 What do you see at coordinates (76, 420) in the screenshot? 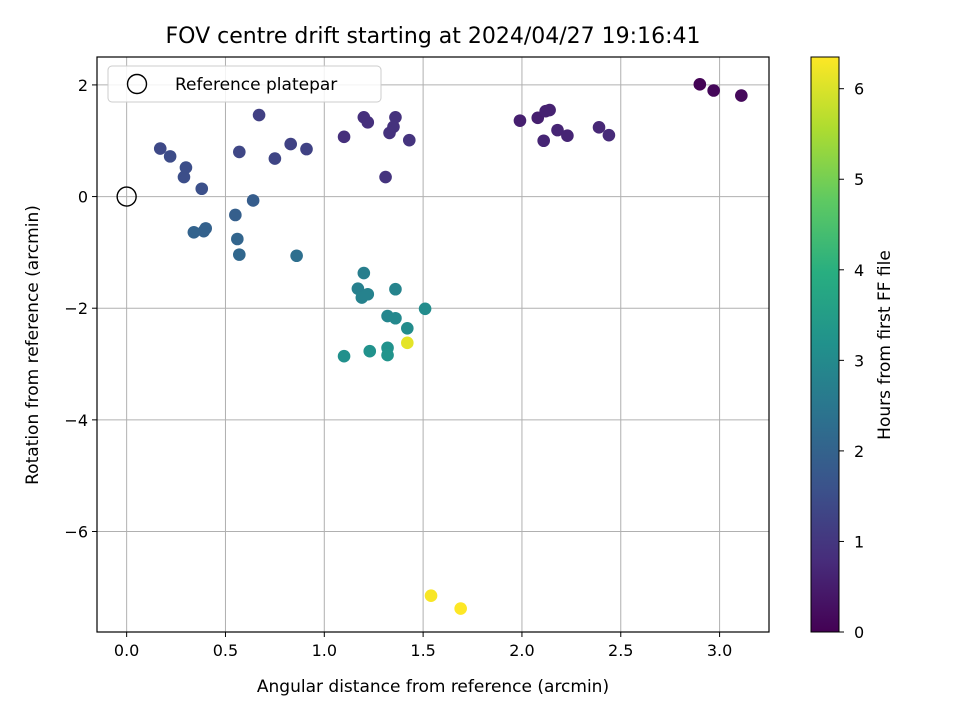
I see `y-tick-label: −4` at bounding box center [76, 420].